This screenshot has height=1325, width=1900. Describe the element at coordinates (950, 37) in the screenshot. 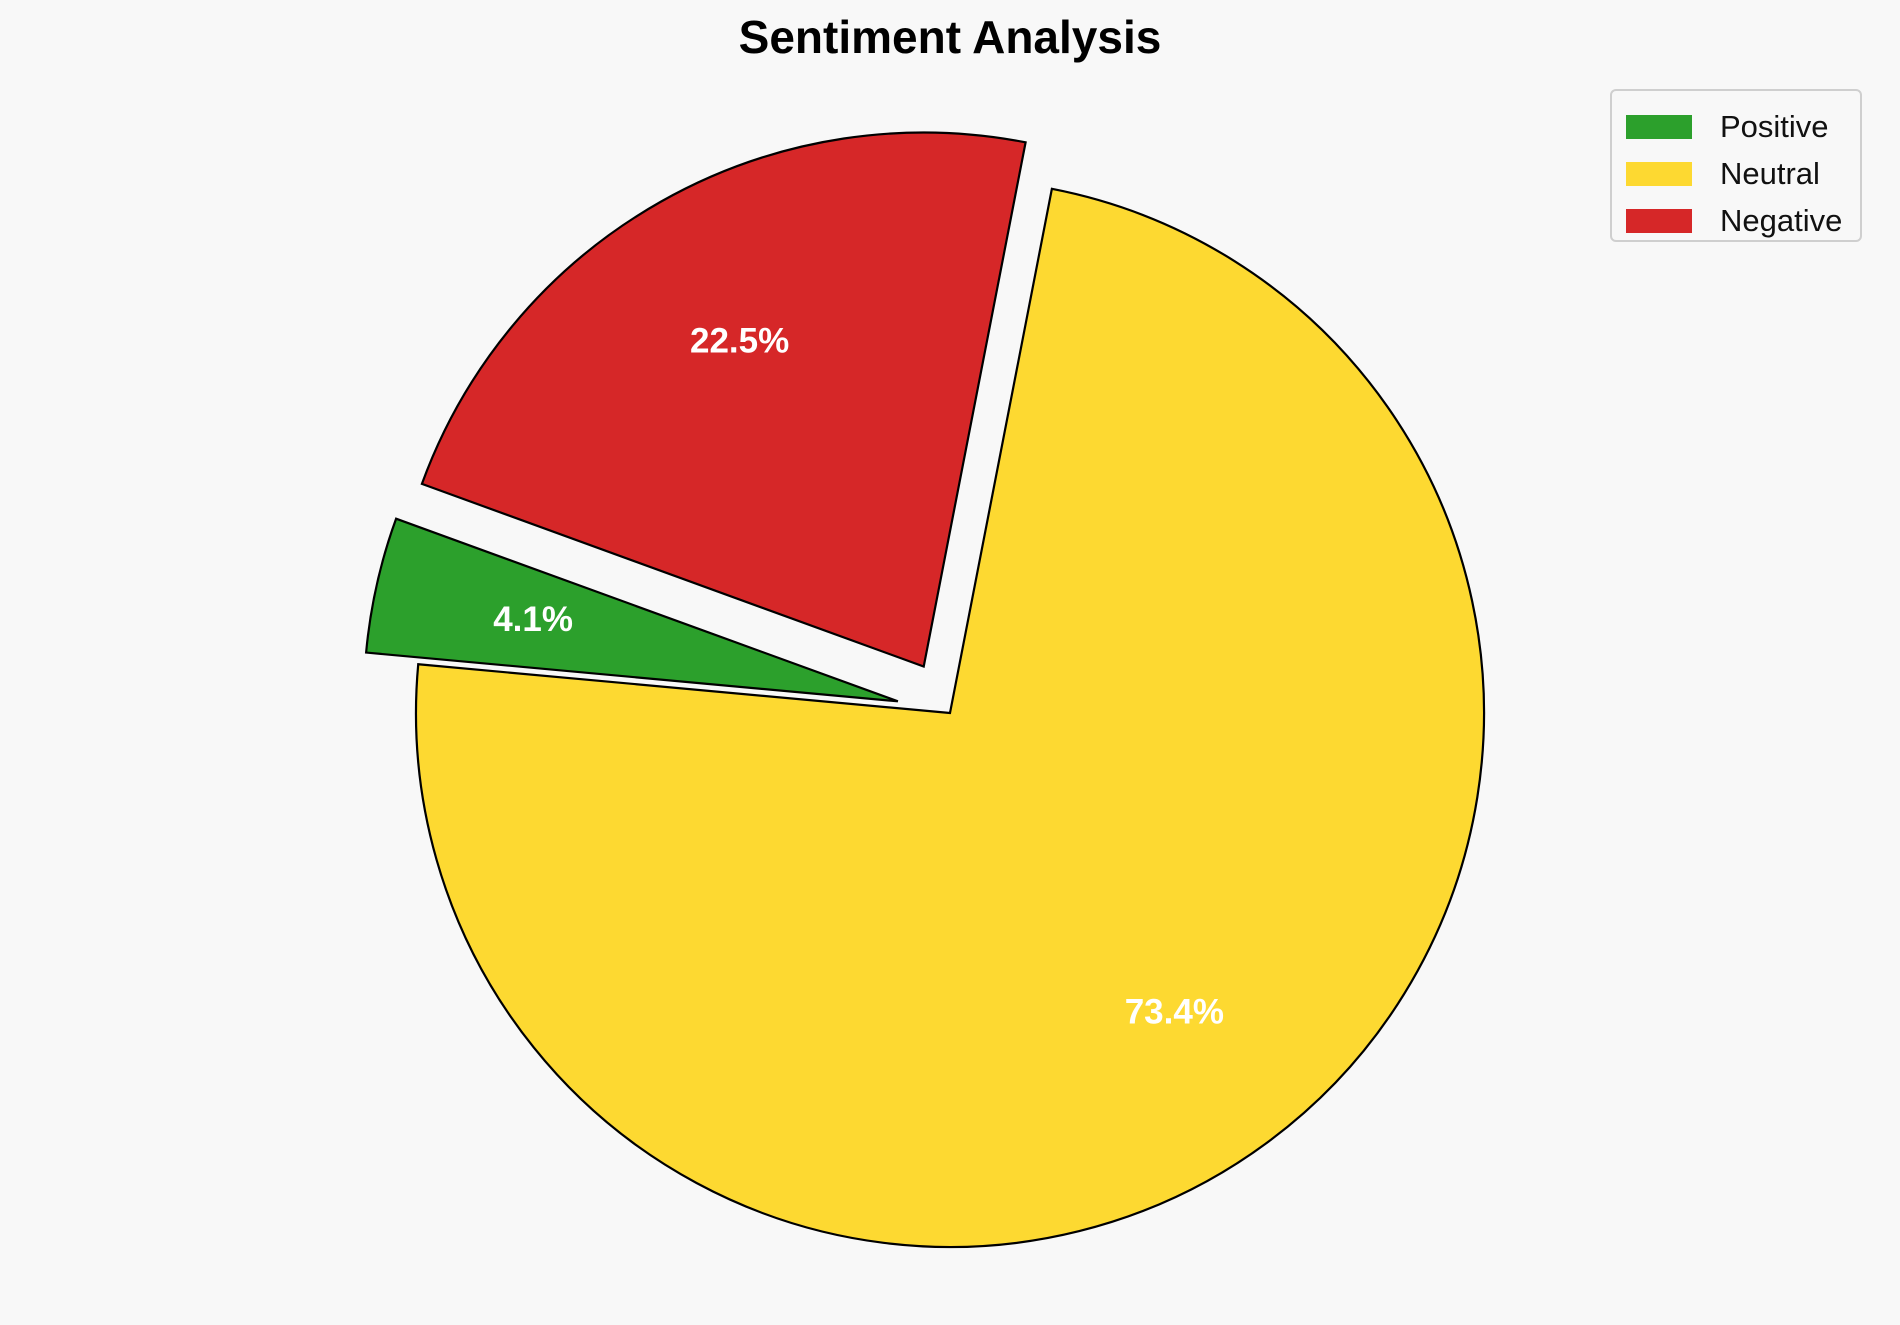

I see `chart-title: Sentiment Analysis` at that location.